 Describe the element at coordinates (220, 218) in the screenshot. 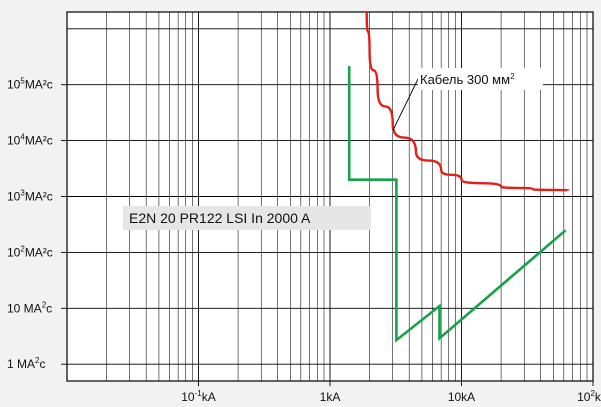

I see `breaker-series-label: E2N 20 PR122 LSI In 2000 A` at that location.